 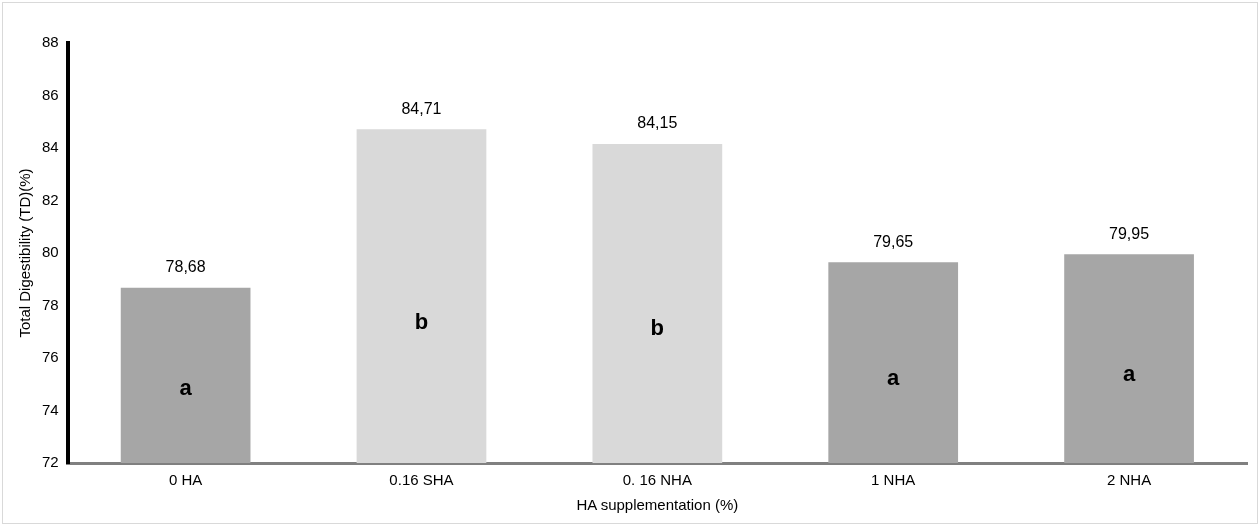 What do you see at coordinates (50, 252) in the screenshot?
I see `y-tick-label: 80` at bounding box center [50, 252].